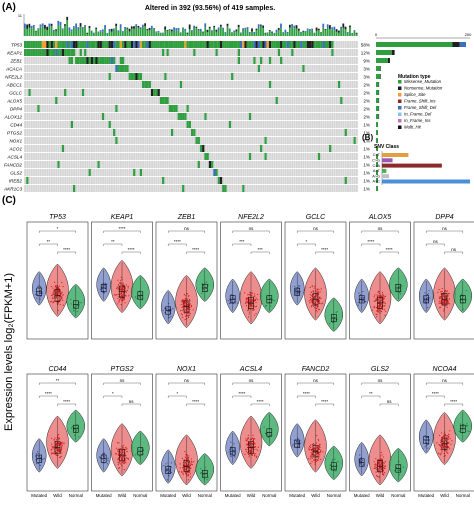 This screenshot has width=474, height=505. Describe the element at coordinates (187, 380) in the screenshot. I see `sig-label: ns` at that location.